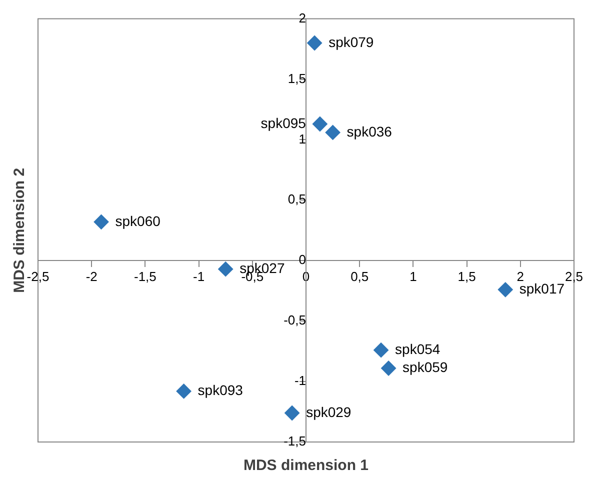 The image size is (596, 486). What do you see at coordinates (297, 78) in the screenshot?
I see `y-tick-label: 1,5` at bounding box center [297, 78].